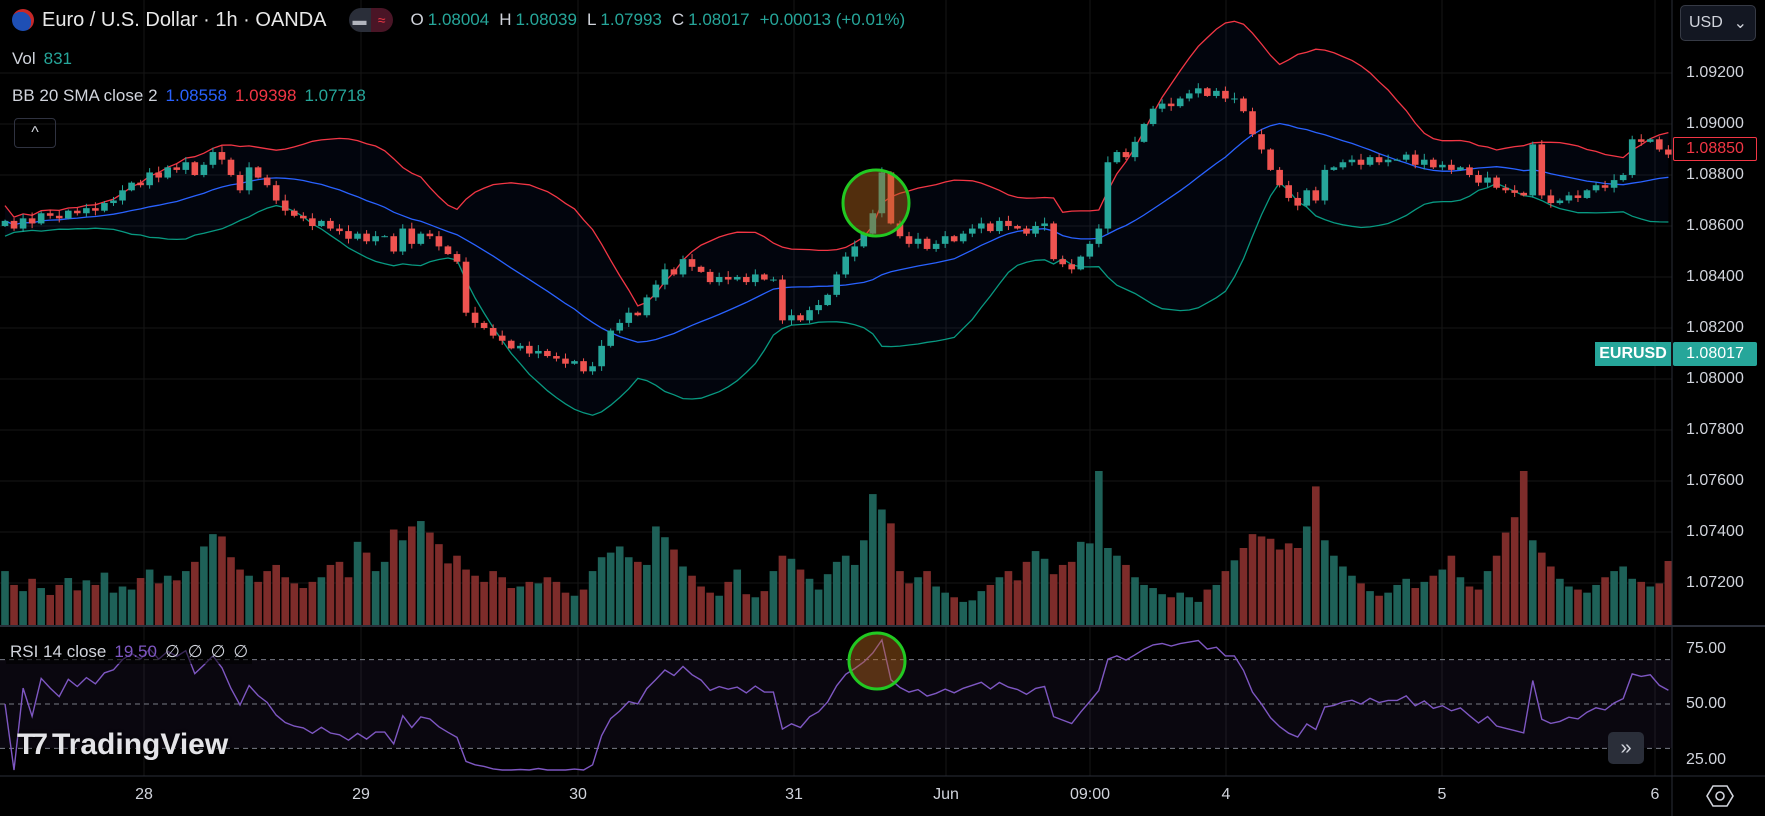 Image resolution: width=1765 pixels, height=816 pixels. What do you see at coordinates (836, 704) in the screenshot?
I see `rsi-band` at bounding box center [836, 704].